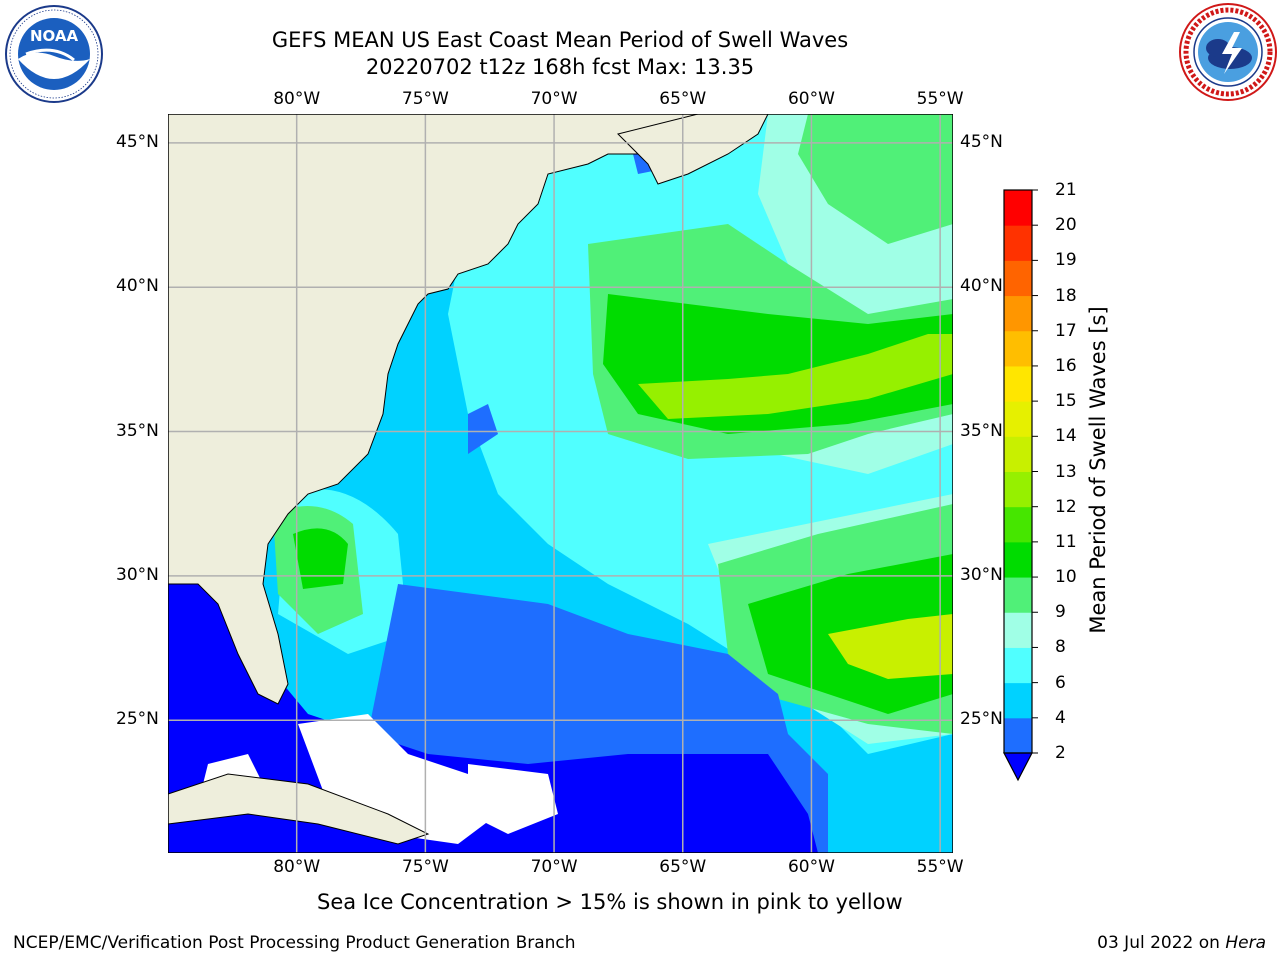 The height and width of the screenshot is (960, 1280). I want to click on colorbar-extend-arrow, so click(1018, 767).